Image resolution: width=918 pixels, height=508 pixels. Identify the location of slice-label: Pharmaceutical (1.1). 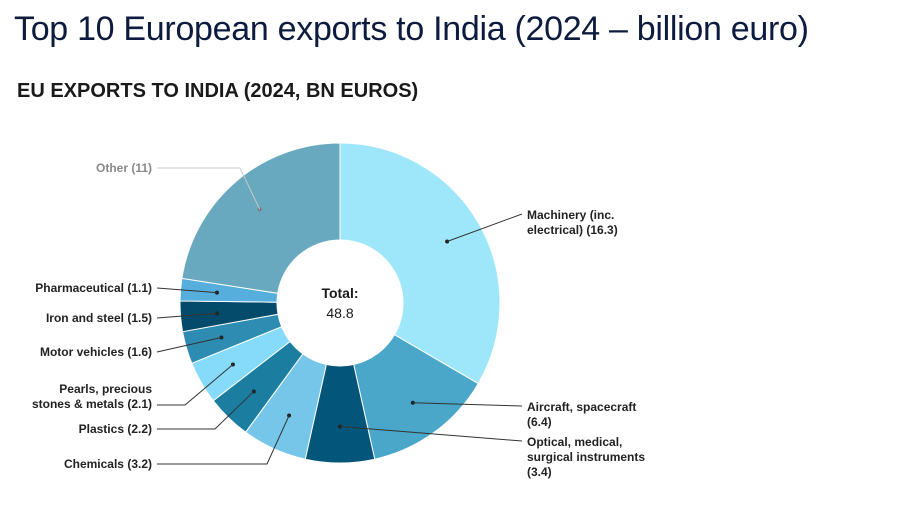
(93, 288).